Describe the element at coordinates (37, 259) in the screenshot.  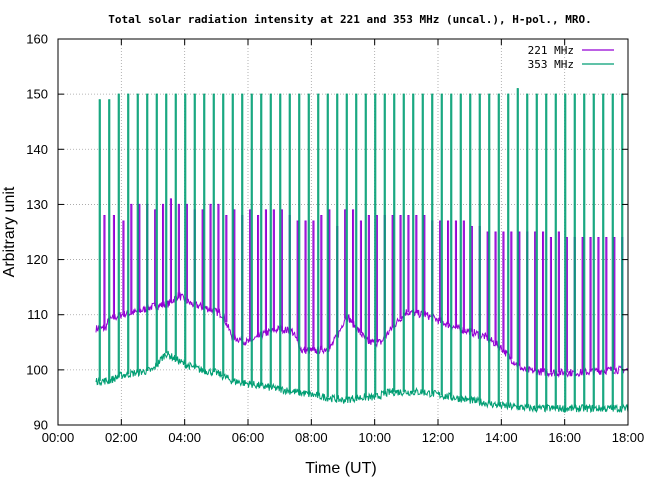
I see `y-tick-label: 120` at that location.